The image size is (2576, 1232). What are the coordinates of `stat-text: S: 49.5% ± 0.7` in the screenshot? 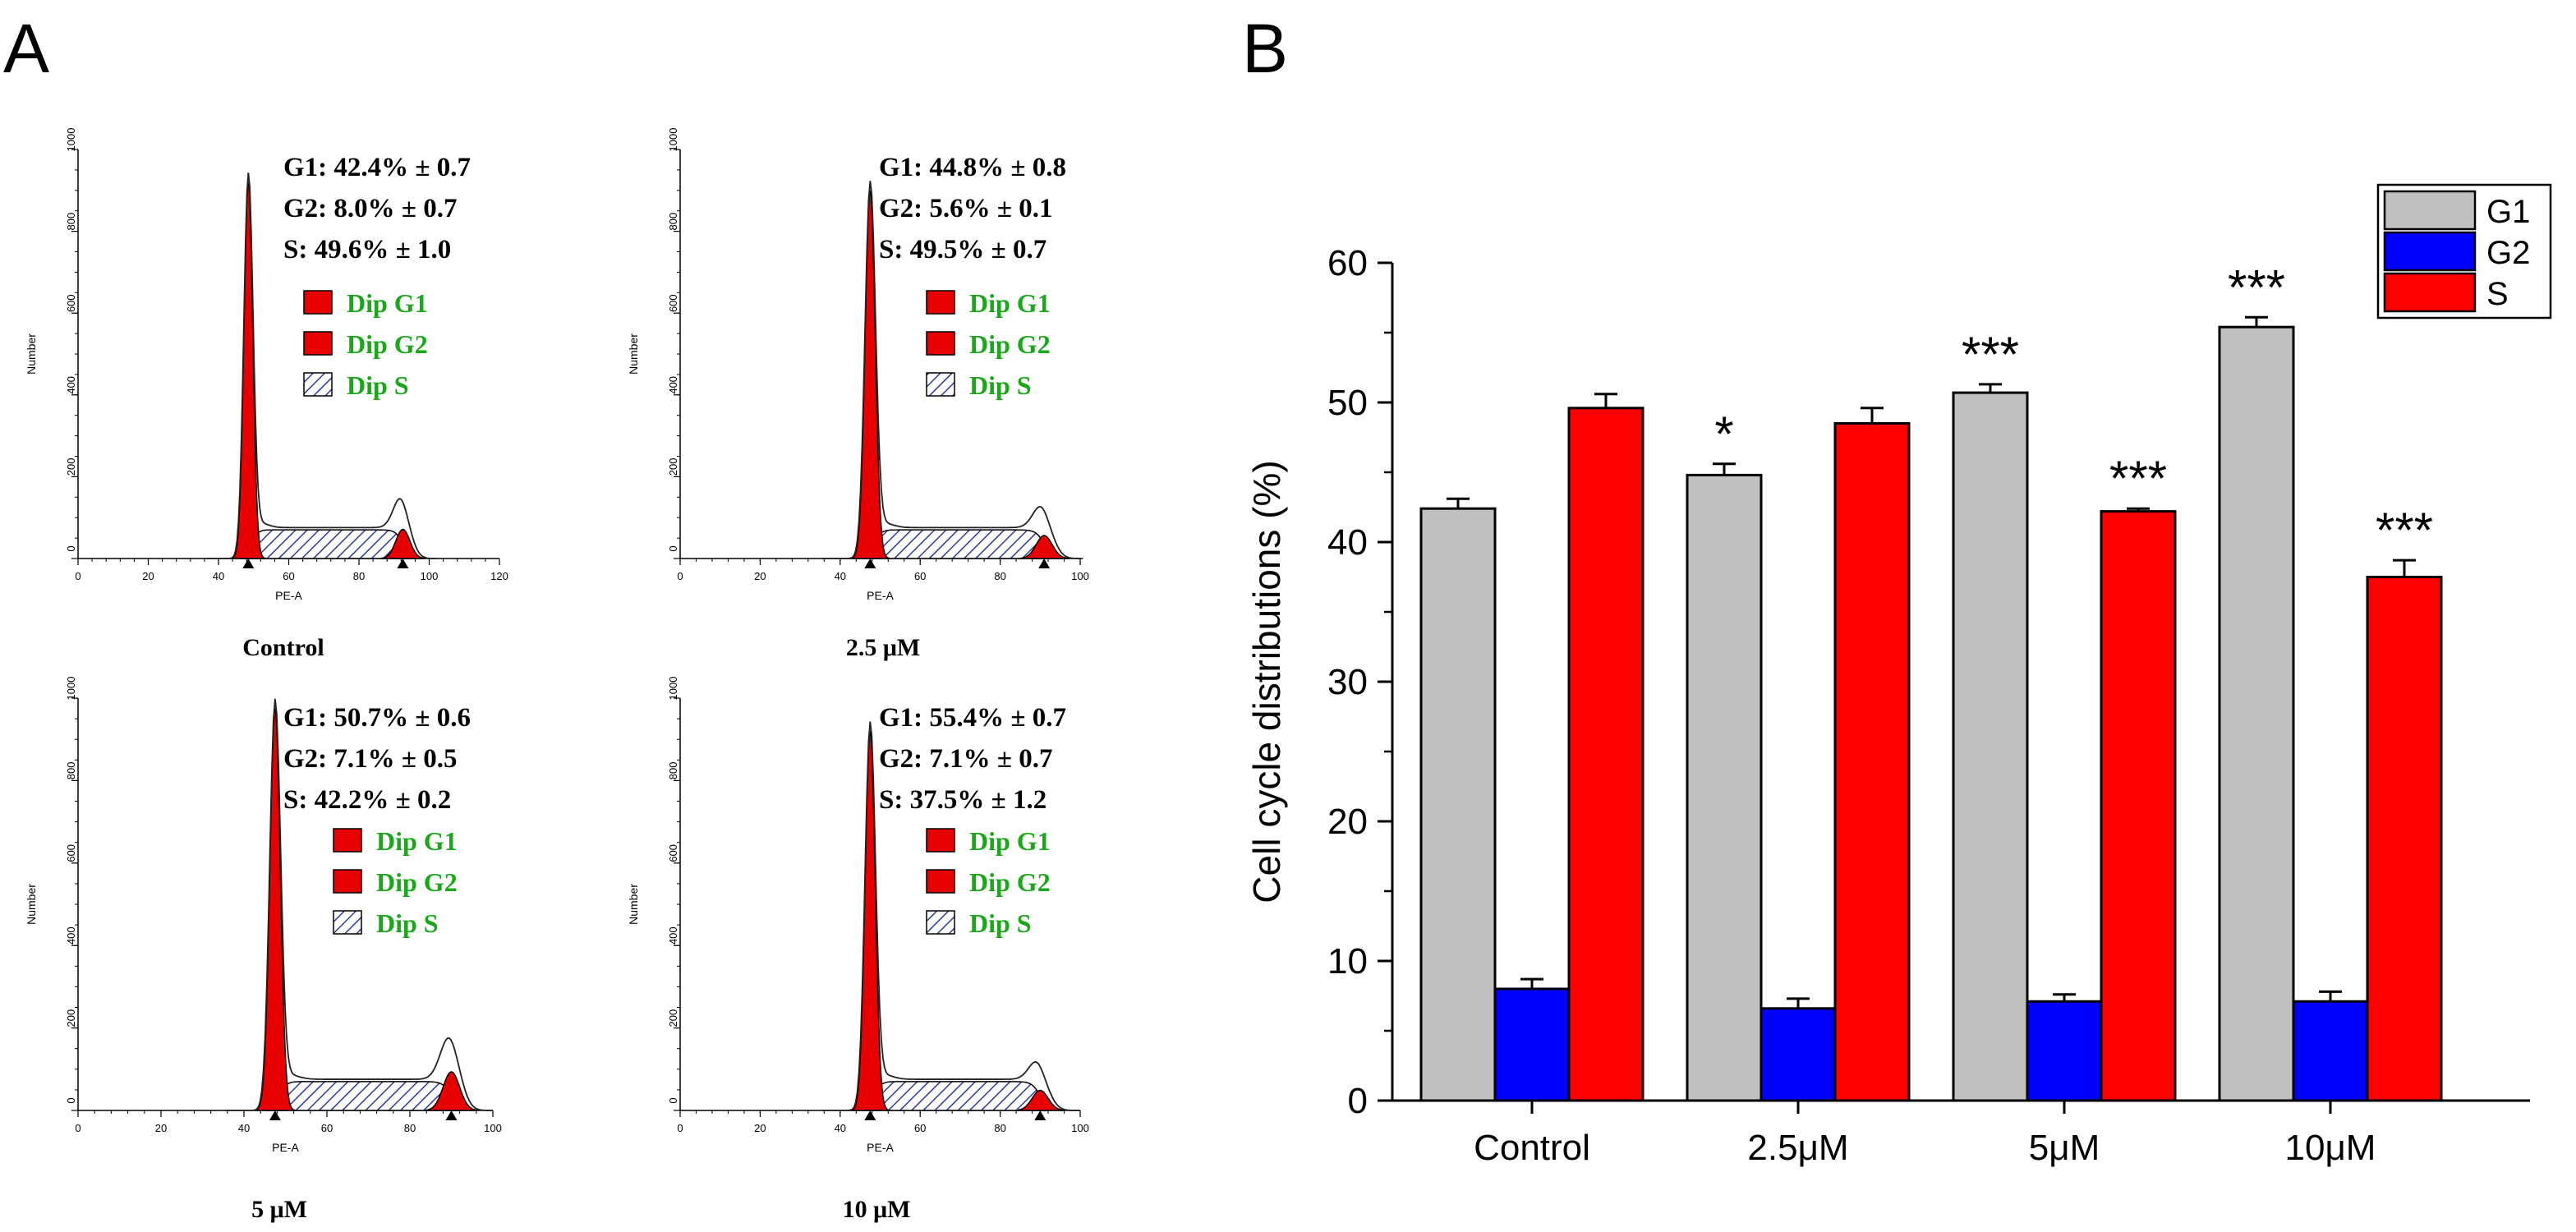 It's located at (963, 249).